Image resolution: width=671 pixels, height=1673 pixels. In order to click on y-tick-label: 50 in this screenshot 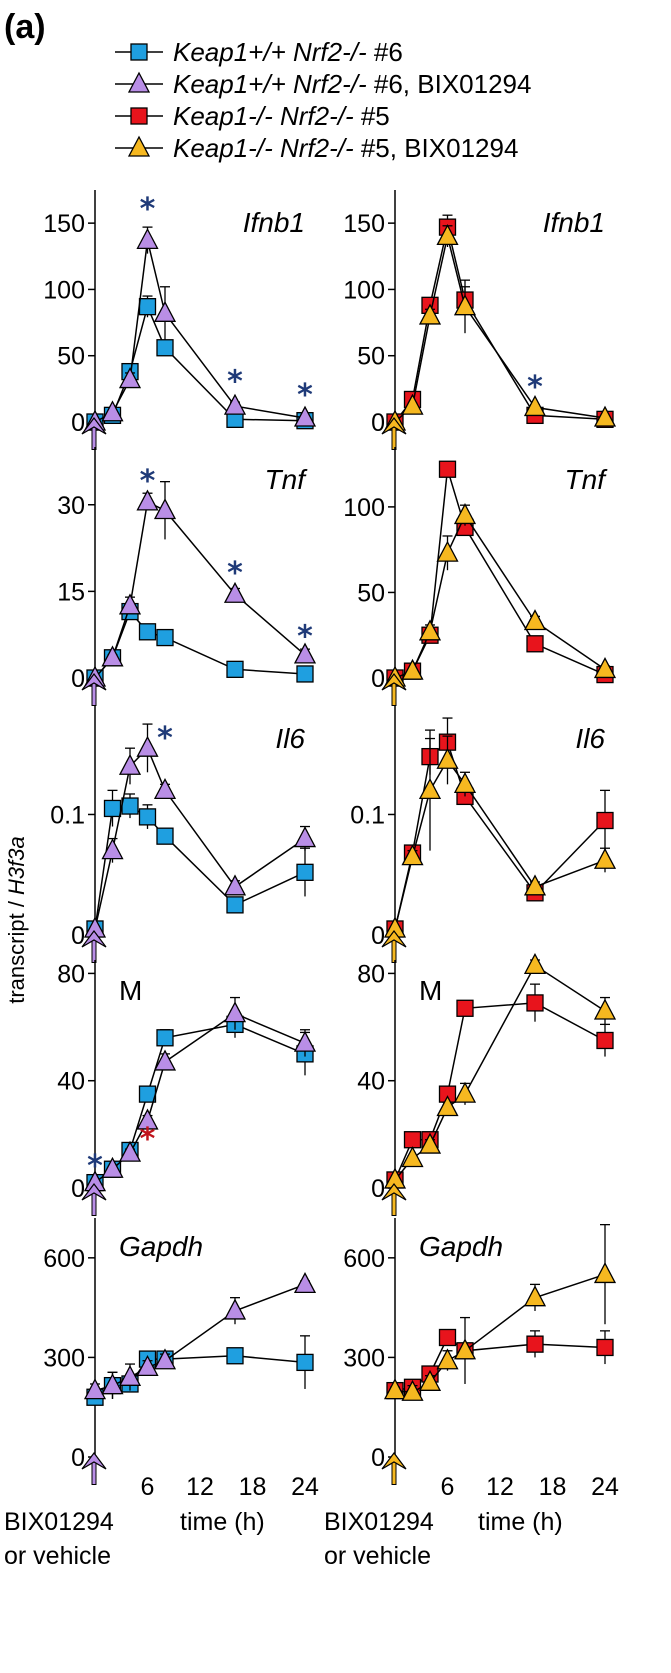, I will do `click(371, 593)`.